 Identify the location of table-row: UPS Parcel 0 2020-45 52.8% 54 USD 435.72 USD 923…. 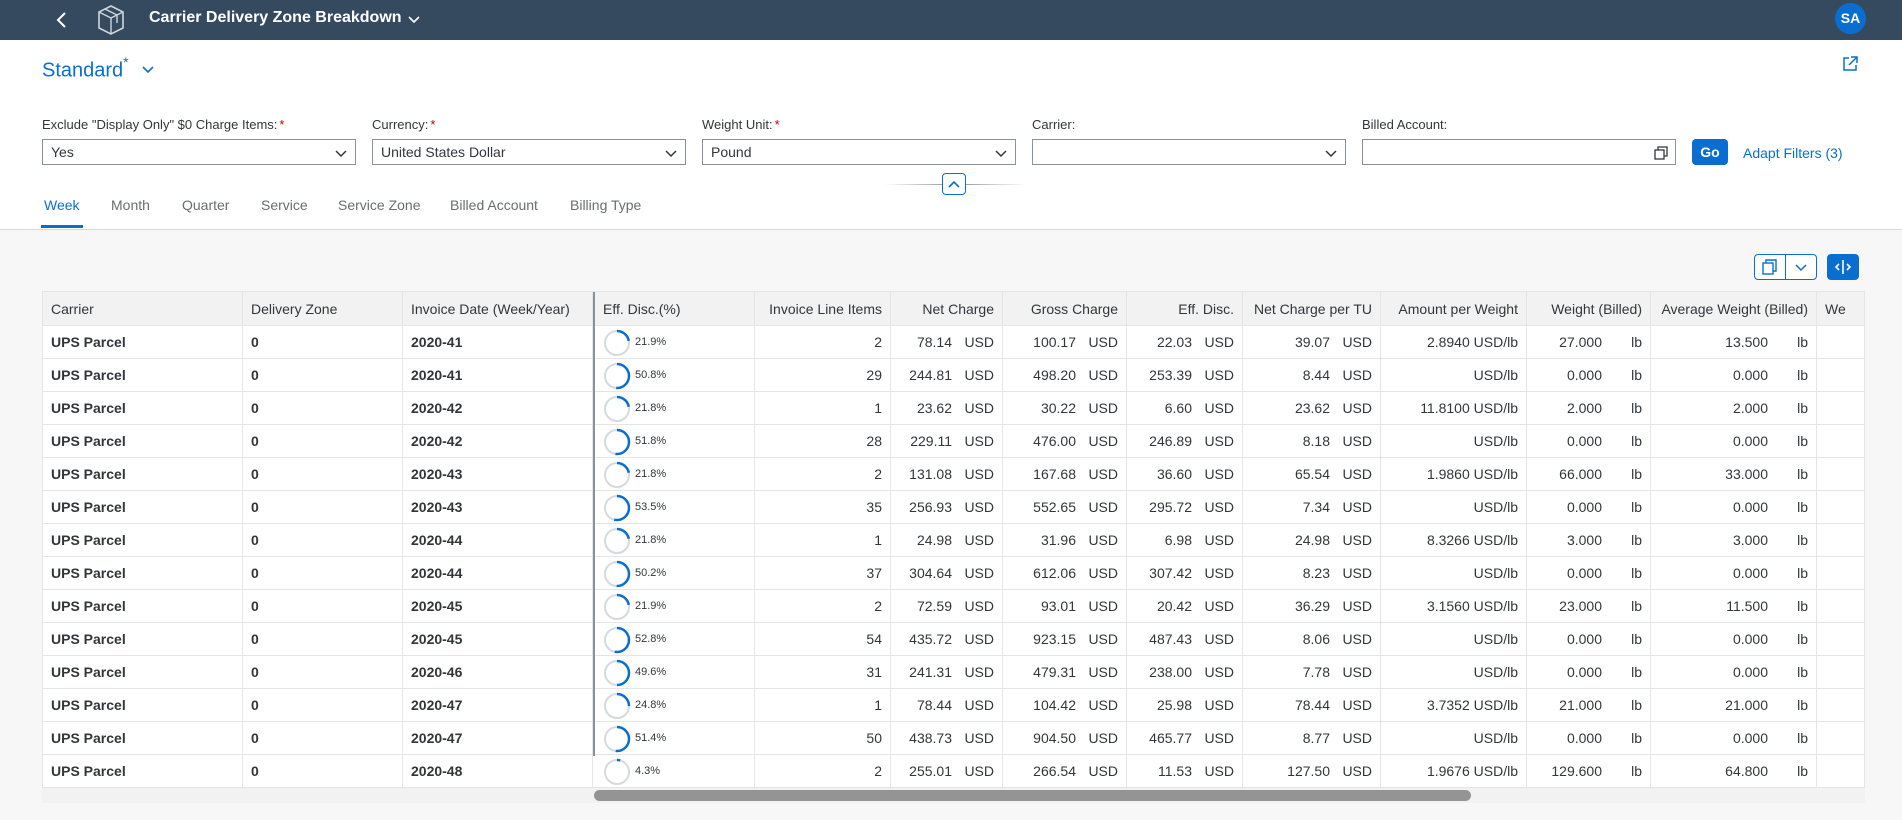
(953, 639).